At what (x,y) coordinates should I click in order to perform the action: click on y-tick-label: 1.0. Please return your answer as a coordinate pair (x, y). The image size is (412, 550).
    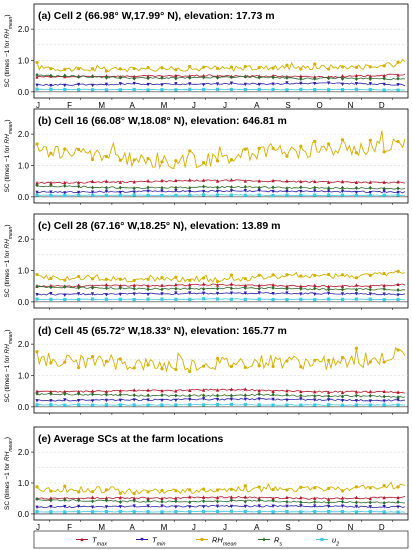
    Looking at the image, I should click on (24, 376).